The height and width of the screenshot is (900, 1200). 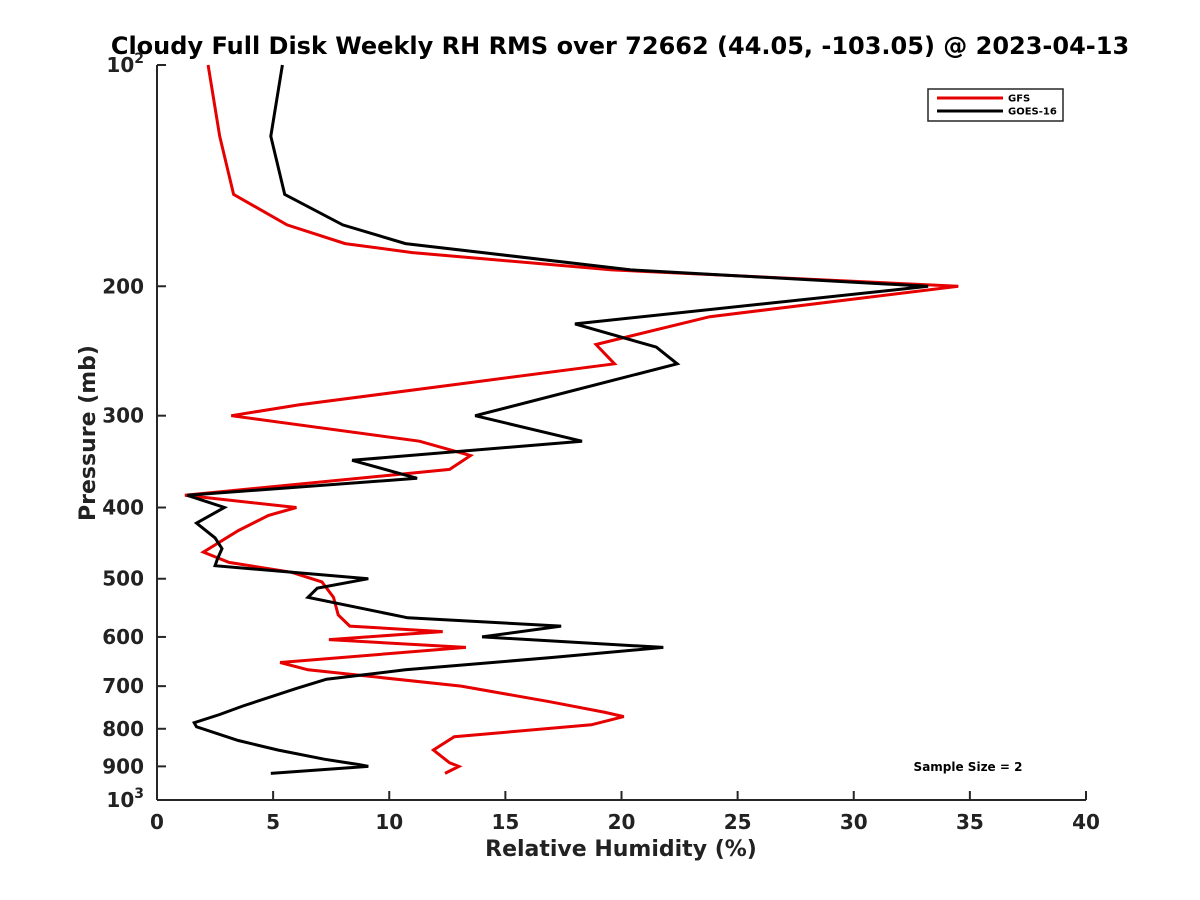 What do you see at coordinates (125, 799) in the screenshot?
I see `y-tick-label: 10³` at bounding box center [125, 799].